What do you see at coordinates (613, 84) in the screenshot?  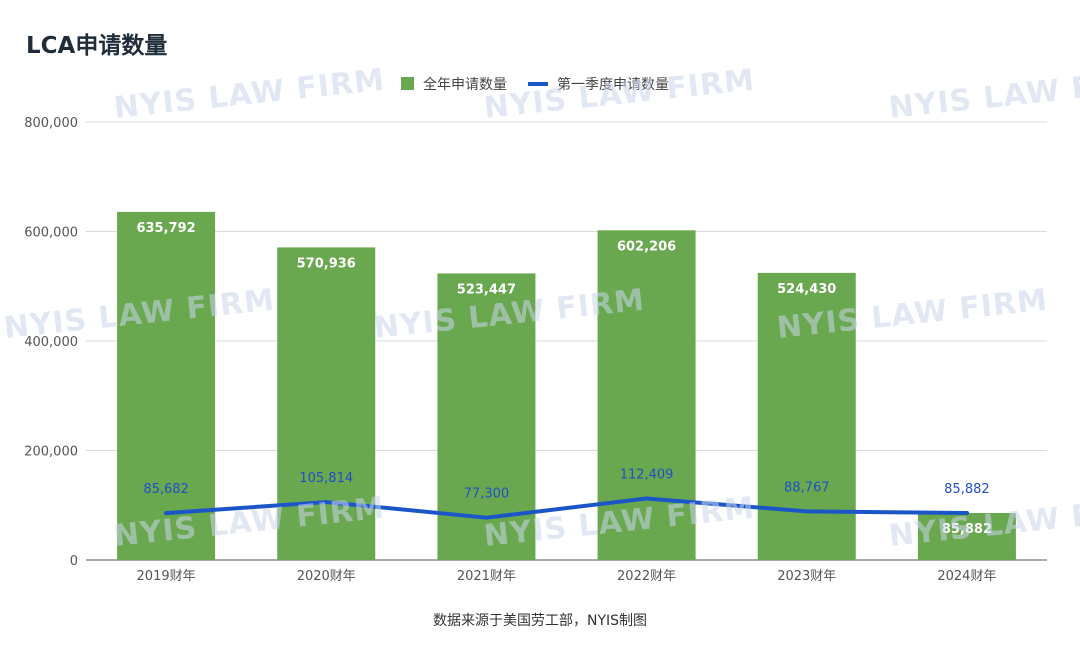 I see `legend-label-line: 第一季度申请数量` at bounding box center [613, 84].